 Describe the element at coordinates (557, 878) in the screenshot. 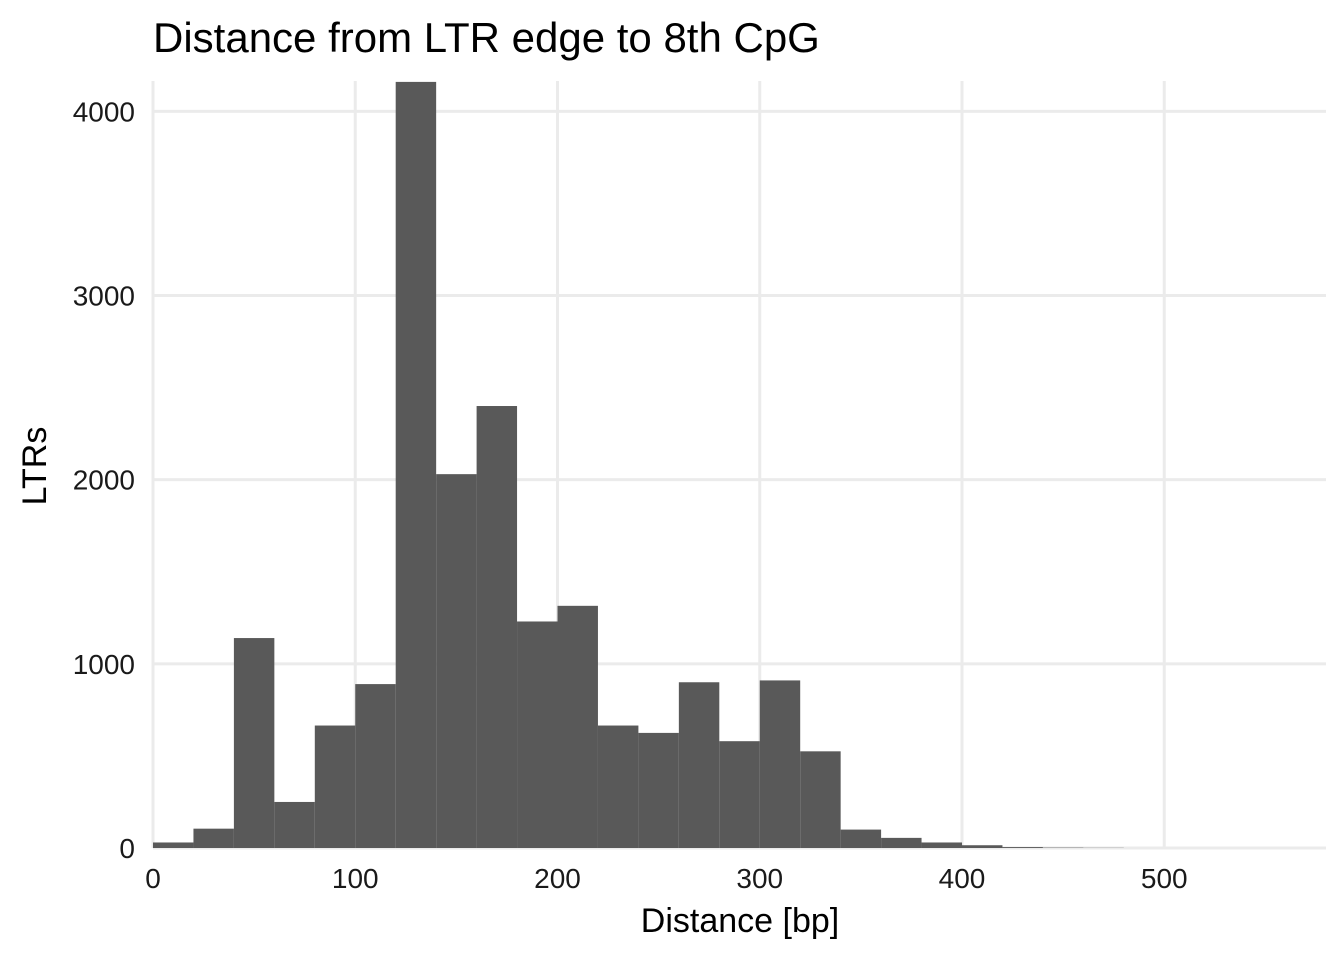

I see `x-tick-label: 200` at that location.